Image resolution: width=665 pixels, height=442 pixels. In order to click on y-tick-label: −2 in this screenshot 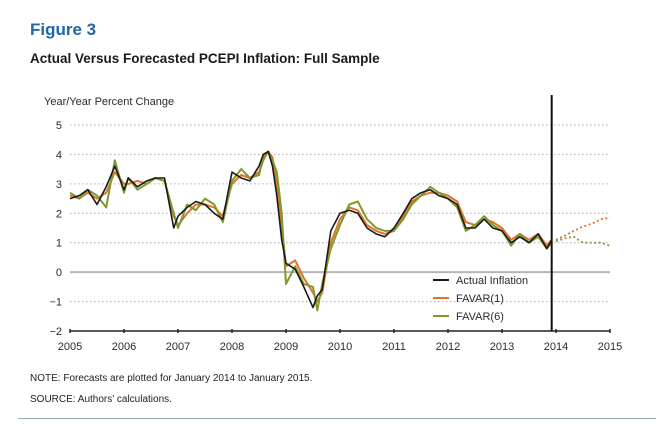, I will do `click(55, 332)`.